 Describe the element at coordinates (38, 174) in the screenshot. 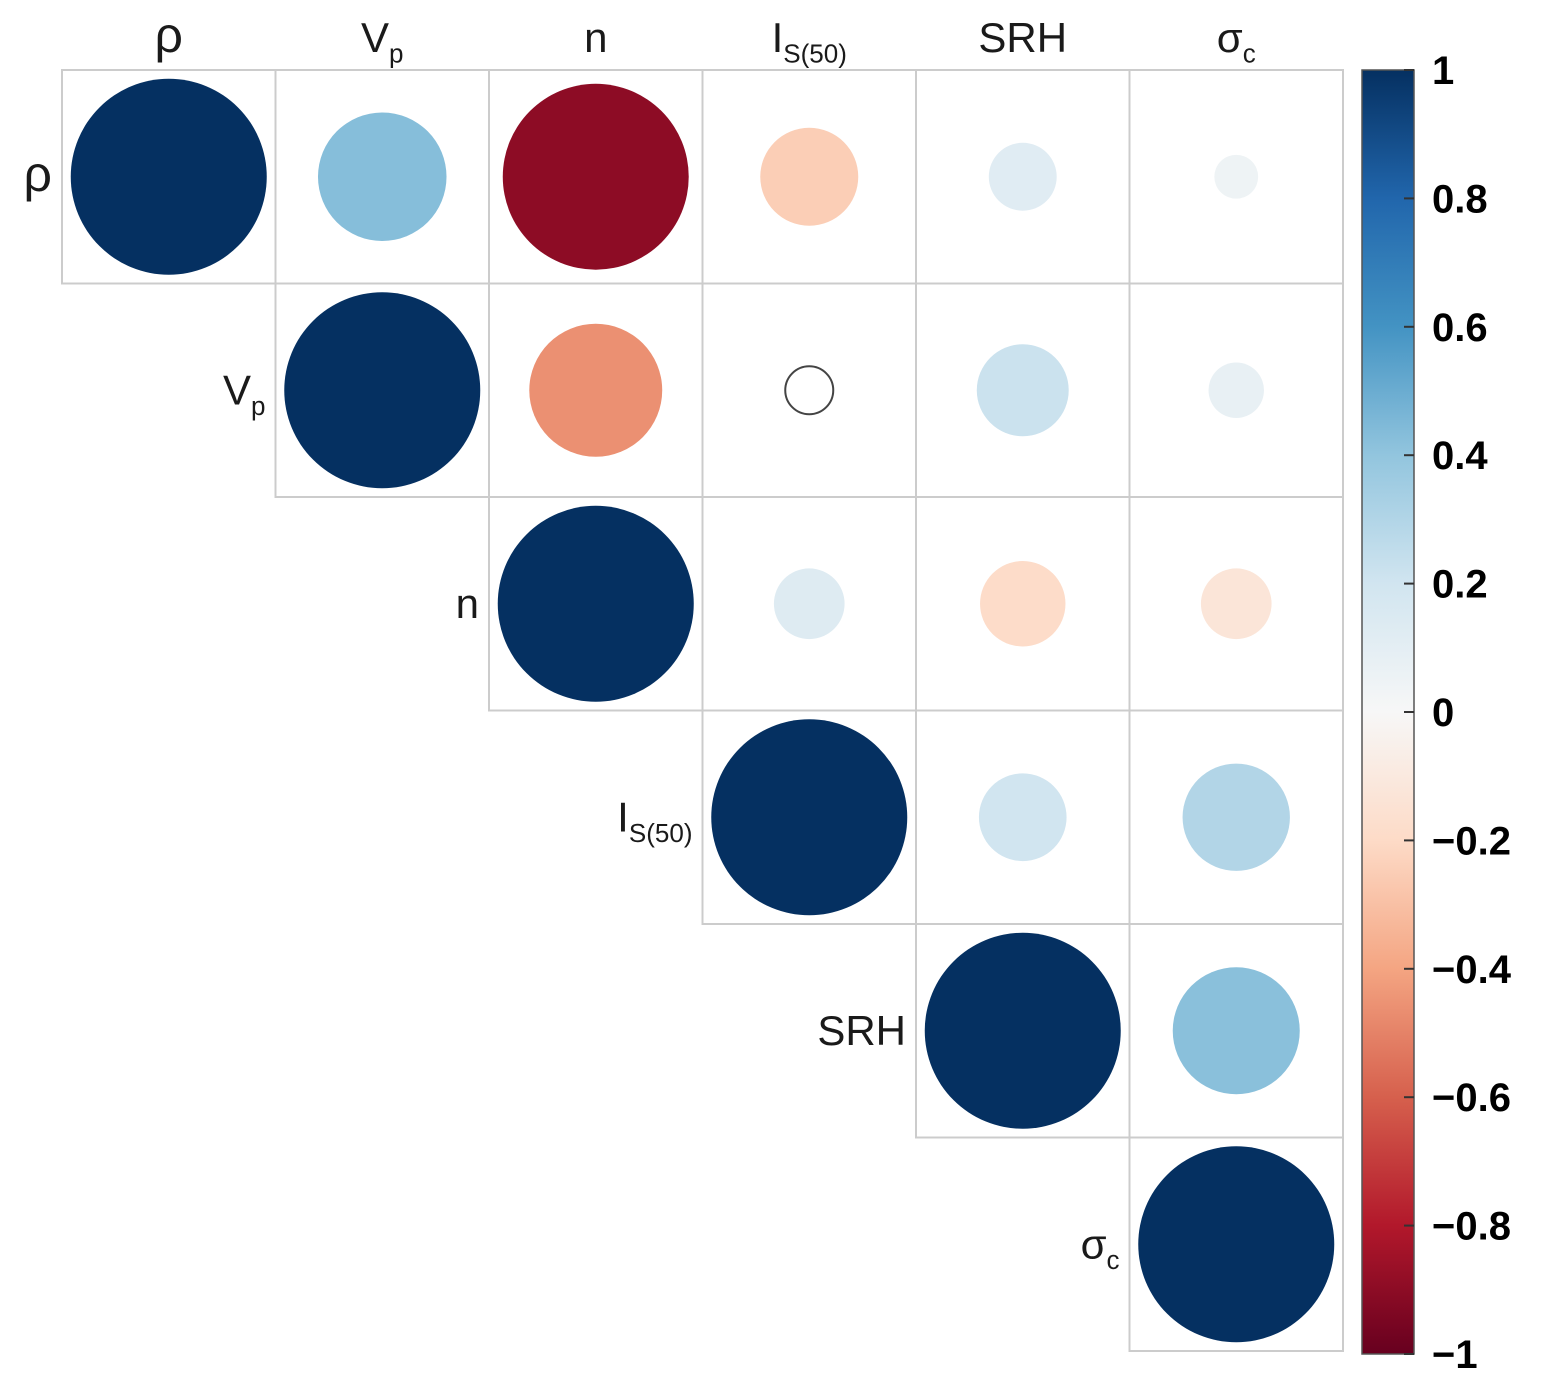

I see `label-row-rho: ρ` at that location.